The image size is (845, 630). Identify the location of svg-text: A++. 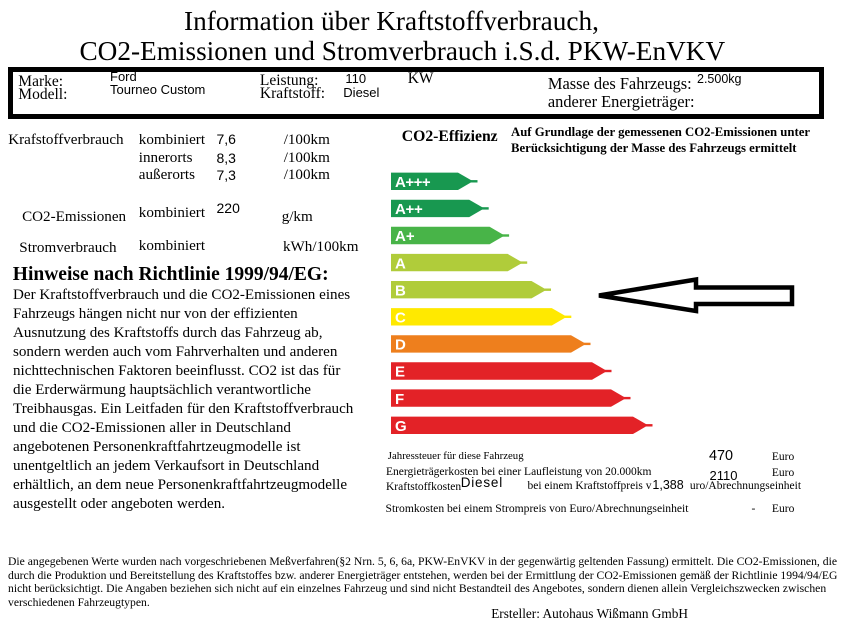
(409, 209).